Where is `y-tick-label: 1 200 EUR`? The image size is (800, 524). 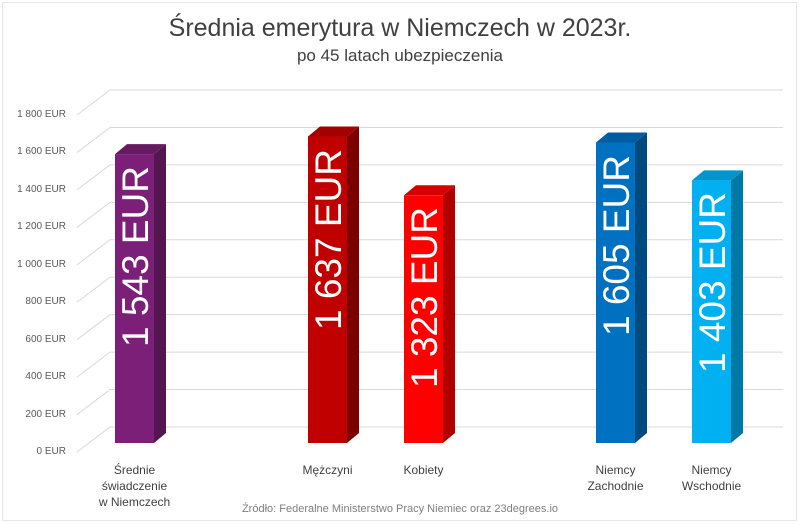
y-tick-label: 1 200 EUR is located at coordinates (41, 227).